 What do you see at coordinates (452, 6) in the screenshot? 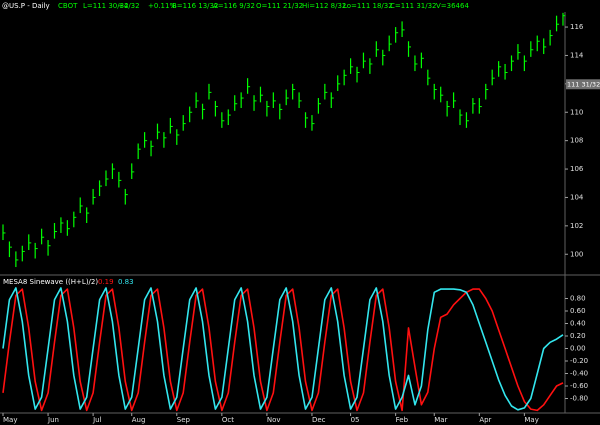
I see `quote-field: V=36464` at bounding box center [452, 6].